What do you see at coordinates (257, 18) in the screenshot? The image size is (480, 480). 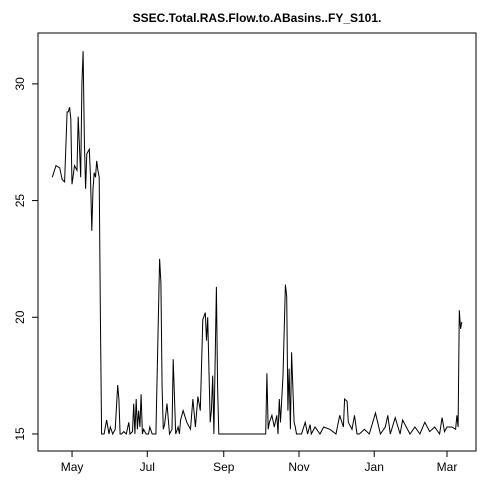 I see `chart-title: SSEC.Total.RAS.Flow.to.ABasins..FY_S101.` at bounding box center [257, 18].